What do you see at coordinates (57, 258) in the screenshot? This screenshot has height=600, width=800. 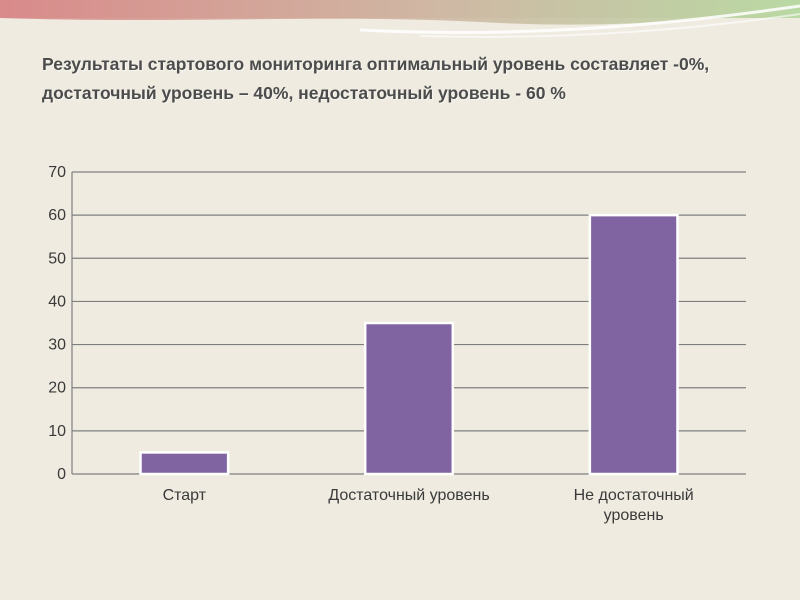 I see `y-tick-label: 50` at bounding box center [57, 258].